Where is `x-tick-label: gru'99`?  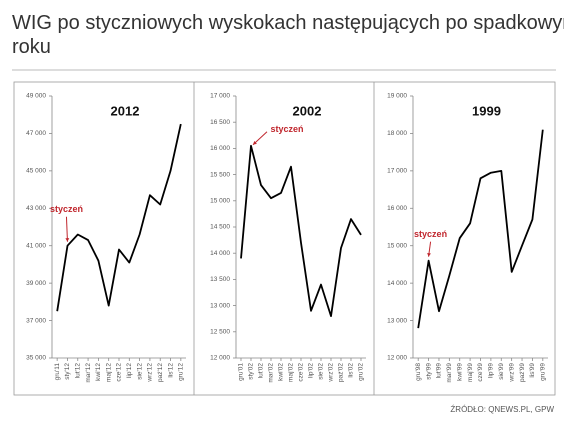
x-tick-label: gru'99 is located at coordinates (543, 372).